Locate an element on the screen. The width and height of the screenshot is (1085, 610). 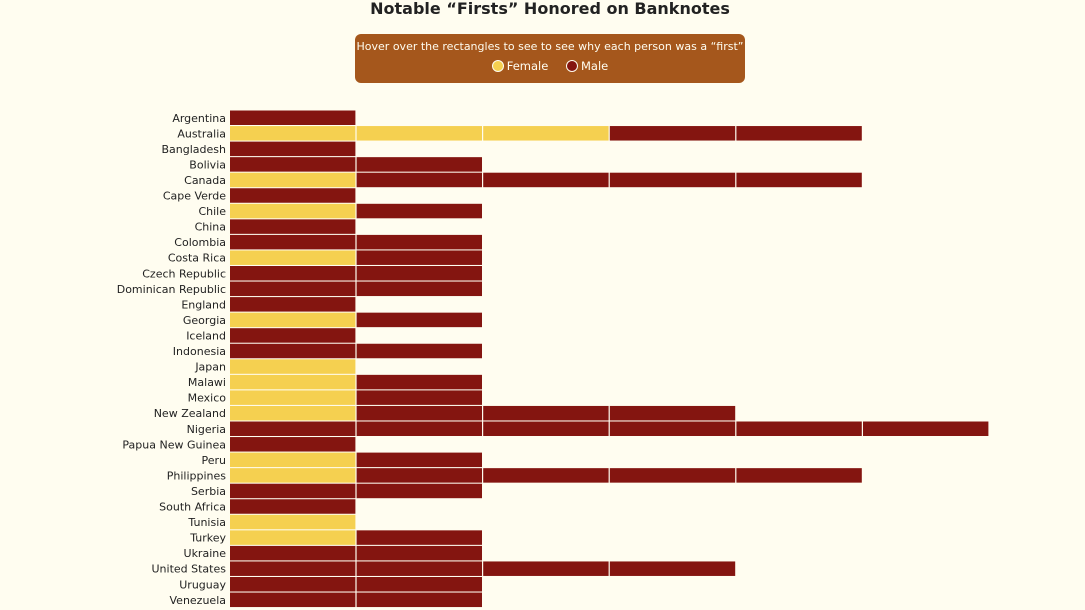
country-label: Bangladesh is located at coordinates (194, 149).